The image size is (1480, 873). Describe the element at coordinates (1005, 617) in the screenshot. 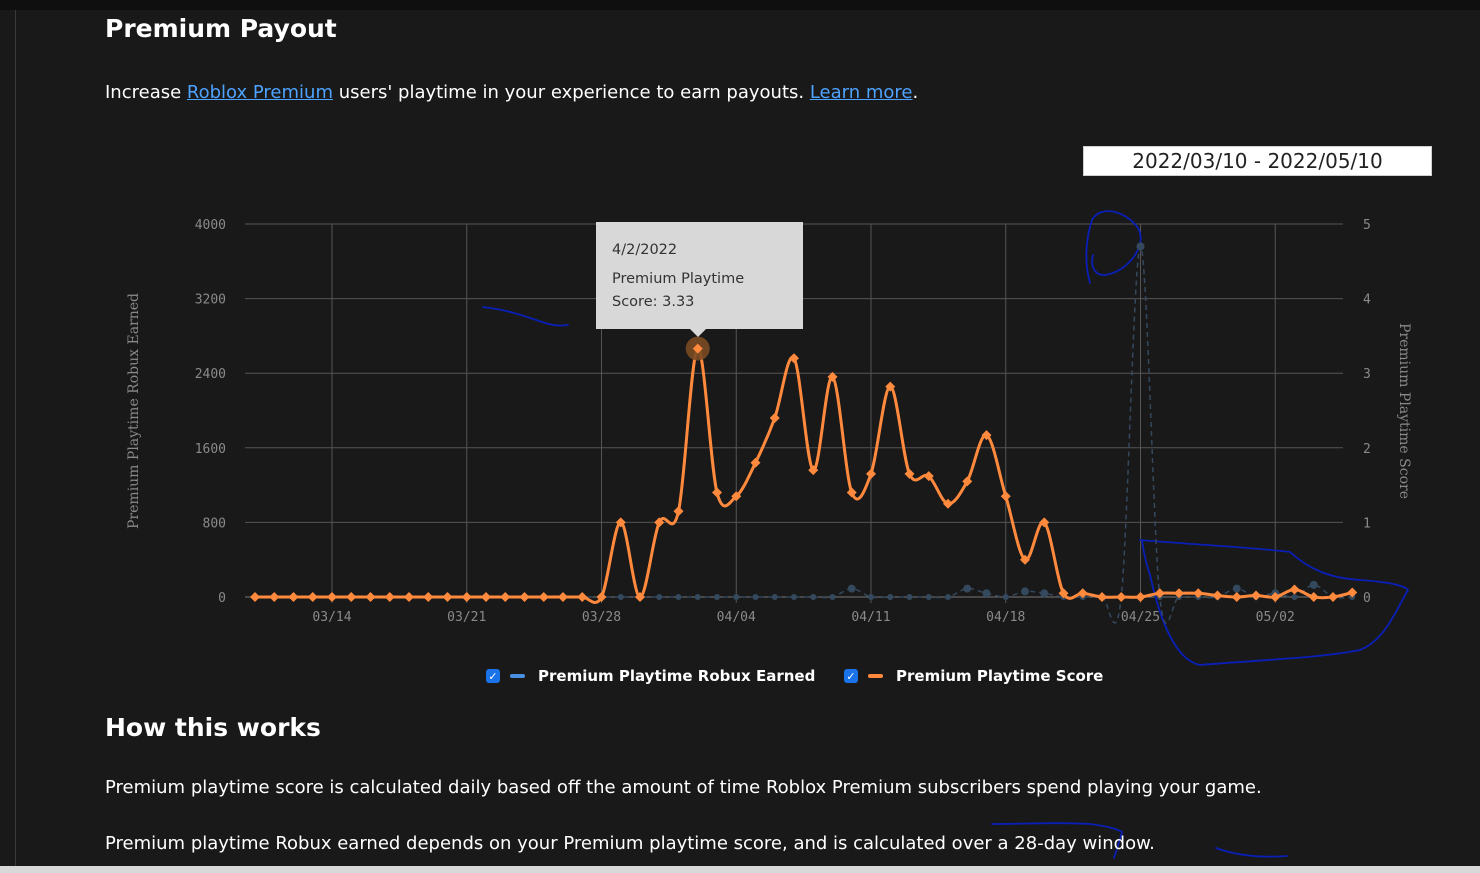

I see `x-tick-label: 04/18` at that location.